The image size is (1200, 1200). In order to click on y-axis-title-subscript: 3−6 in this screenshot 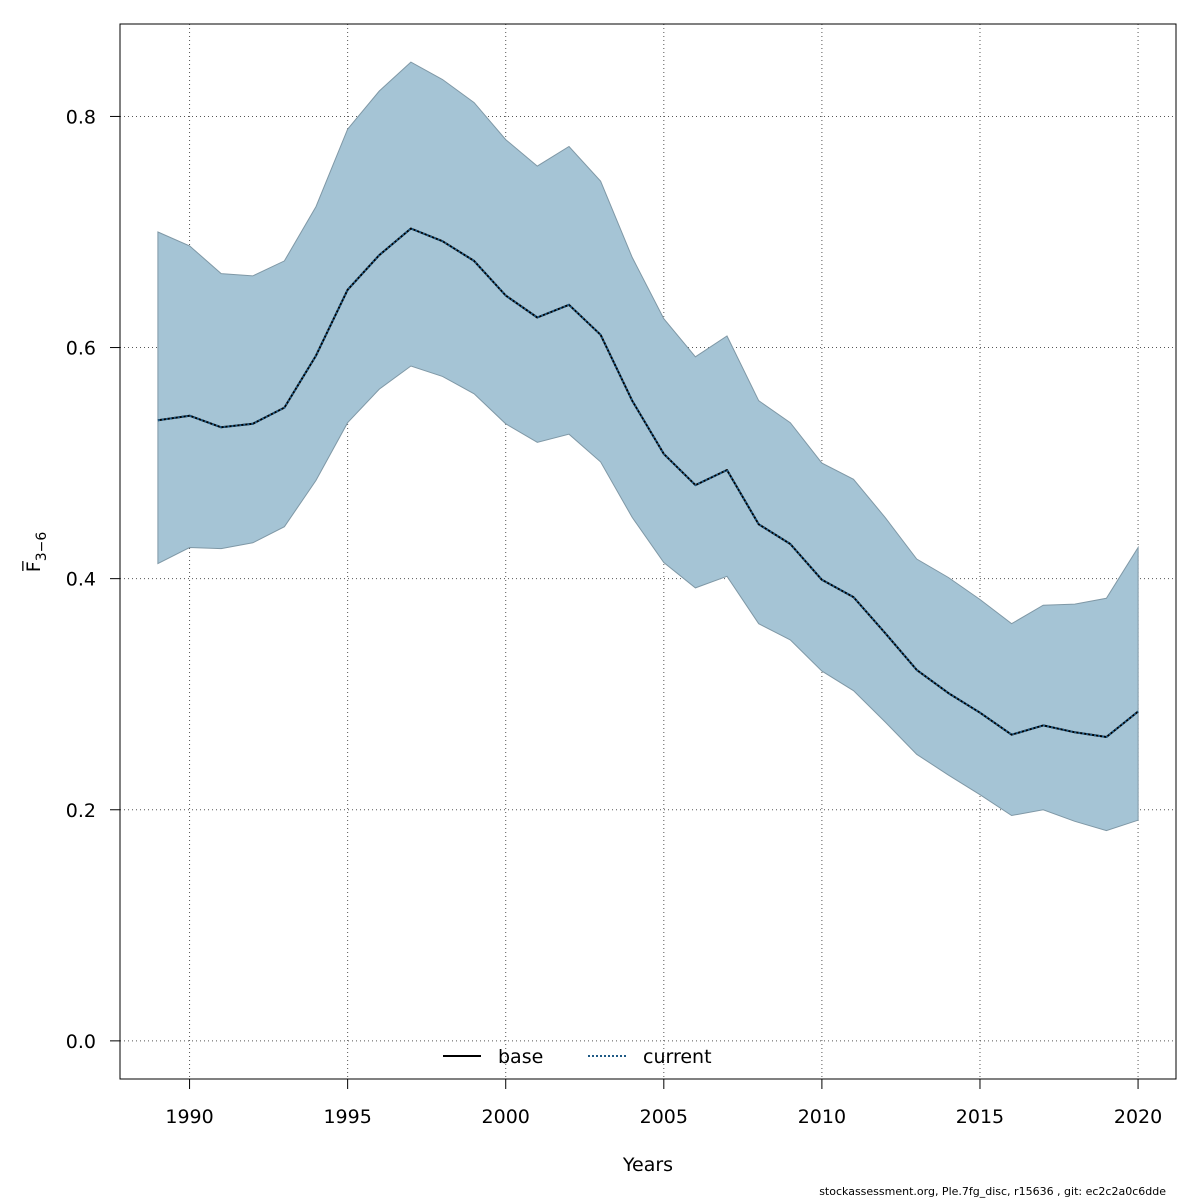, I will do `click(42, 547)`.